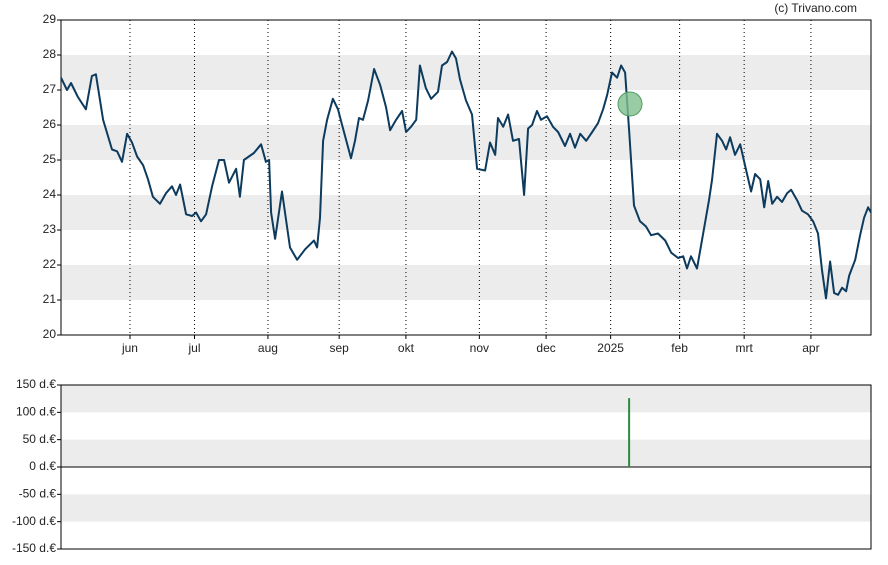  What do you see at coordinates (479, 348) in the screenshot?
I see `x-tick-label: nov` at bounding box center [479, 348].